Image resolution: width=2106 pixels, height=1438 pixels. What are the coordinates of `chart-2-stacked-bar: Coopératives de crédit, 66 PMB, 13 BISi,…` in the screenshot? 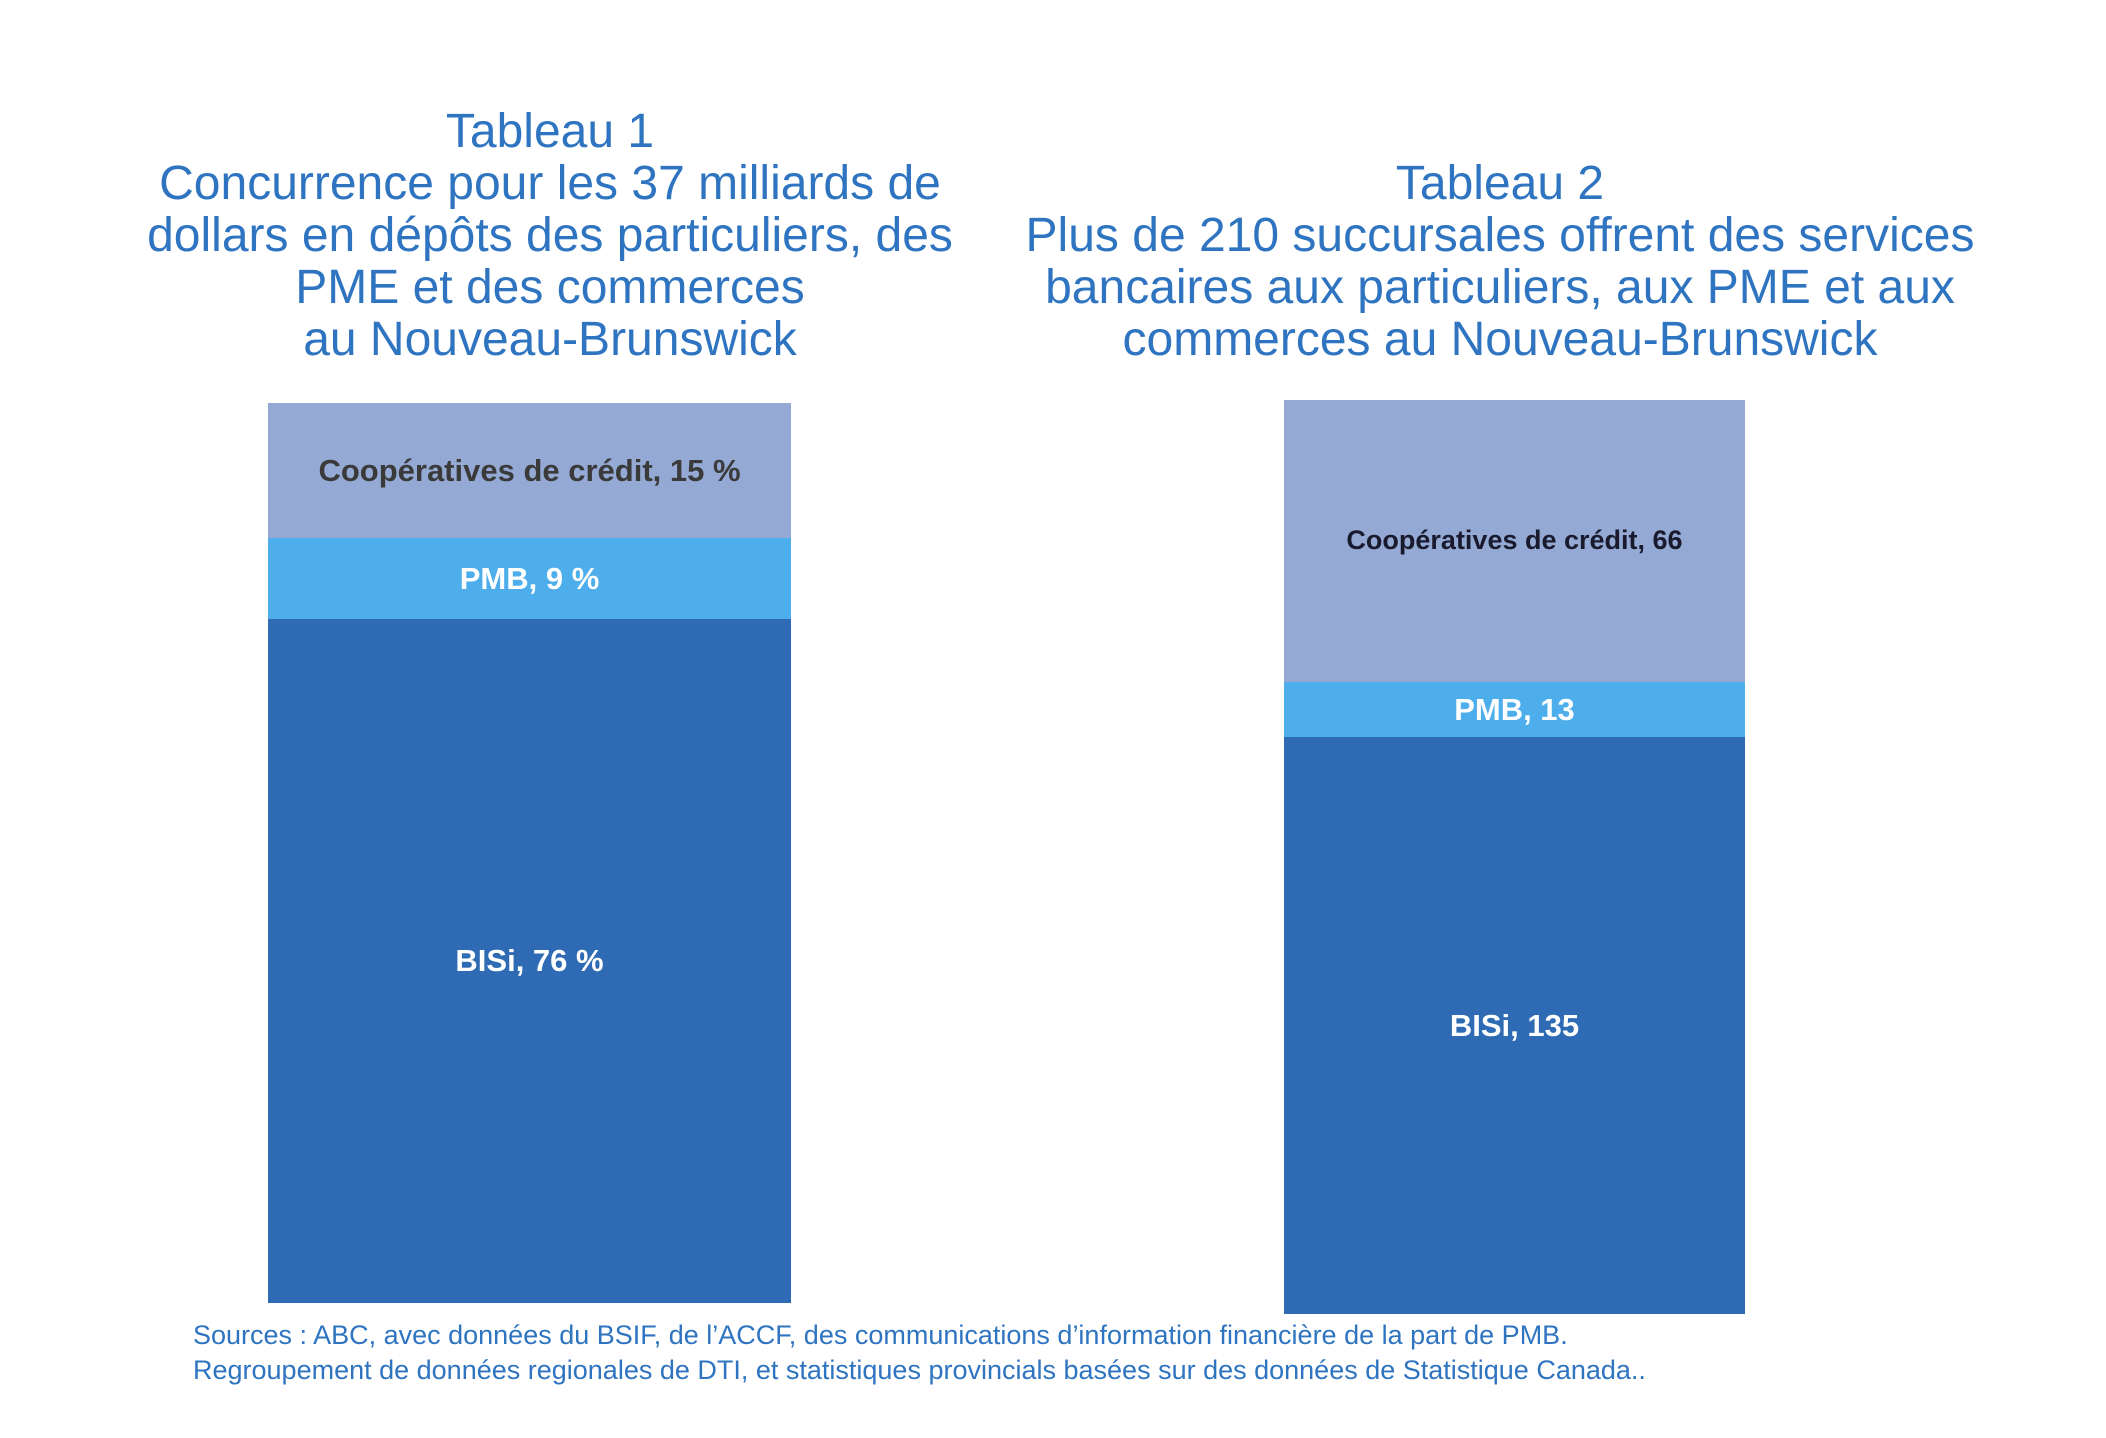 It's located at (1514, 857).